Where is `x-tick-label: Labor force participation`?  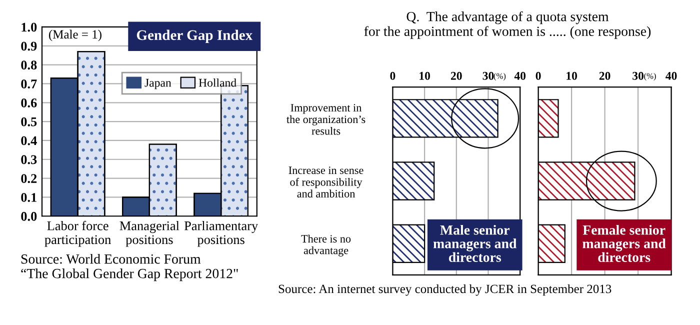 x-tick-label: Labor force participation is located at coordinates (77, 233).